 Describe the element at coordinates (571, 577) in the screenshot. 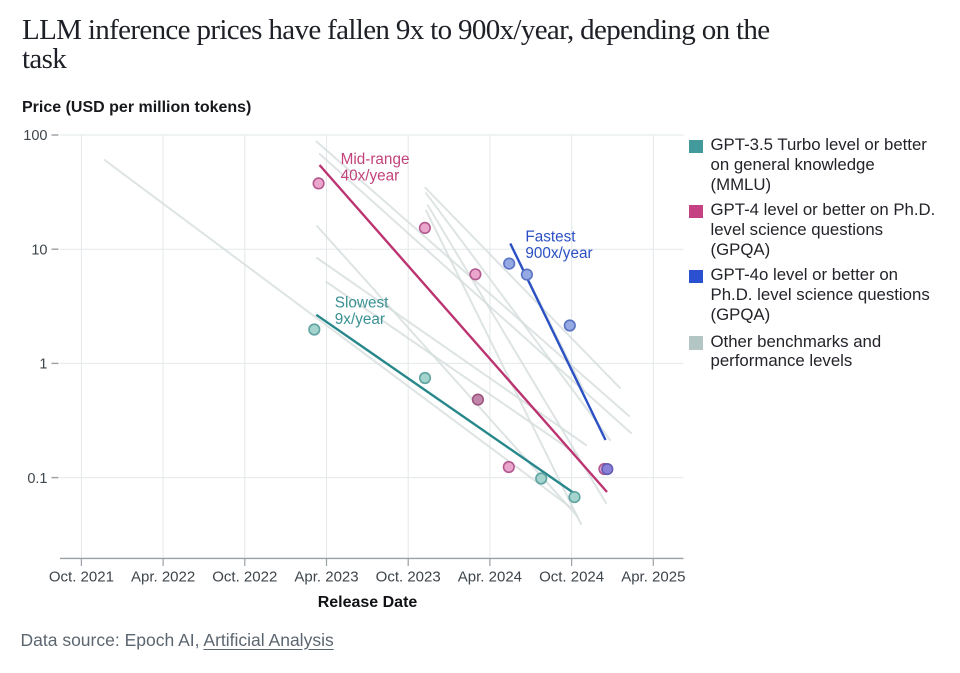

I see `svg-text: Oct. 2024` at that location.